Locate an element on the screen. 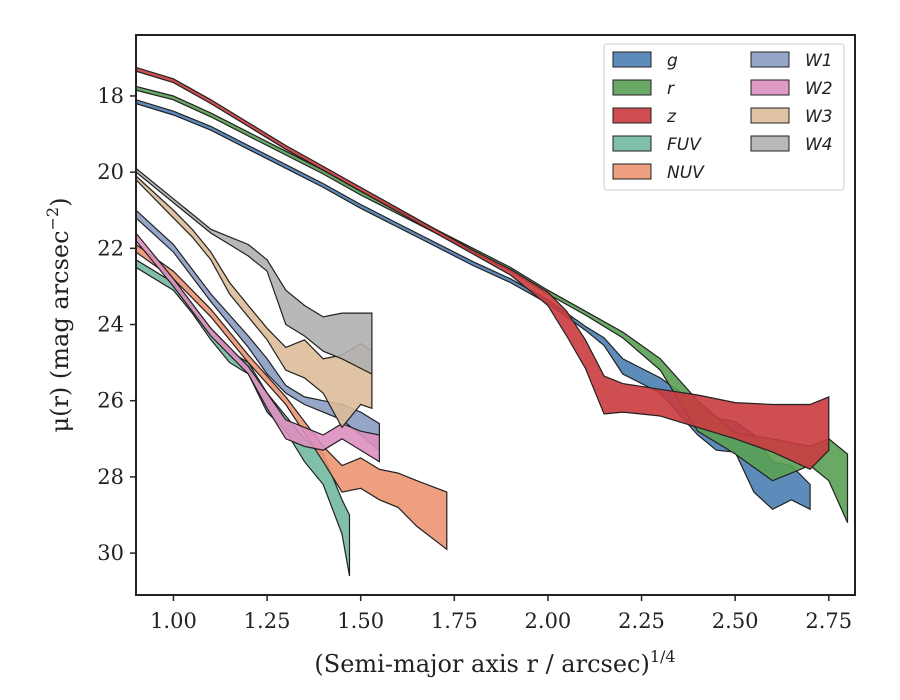 Image resolution: width=900 pixels, height=700 pixels. x-tick-label: 1.00 is located at coordinates (173, 621).